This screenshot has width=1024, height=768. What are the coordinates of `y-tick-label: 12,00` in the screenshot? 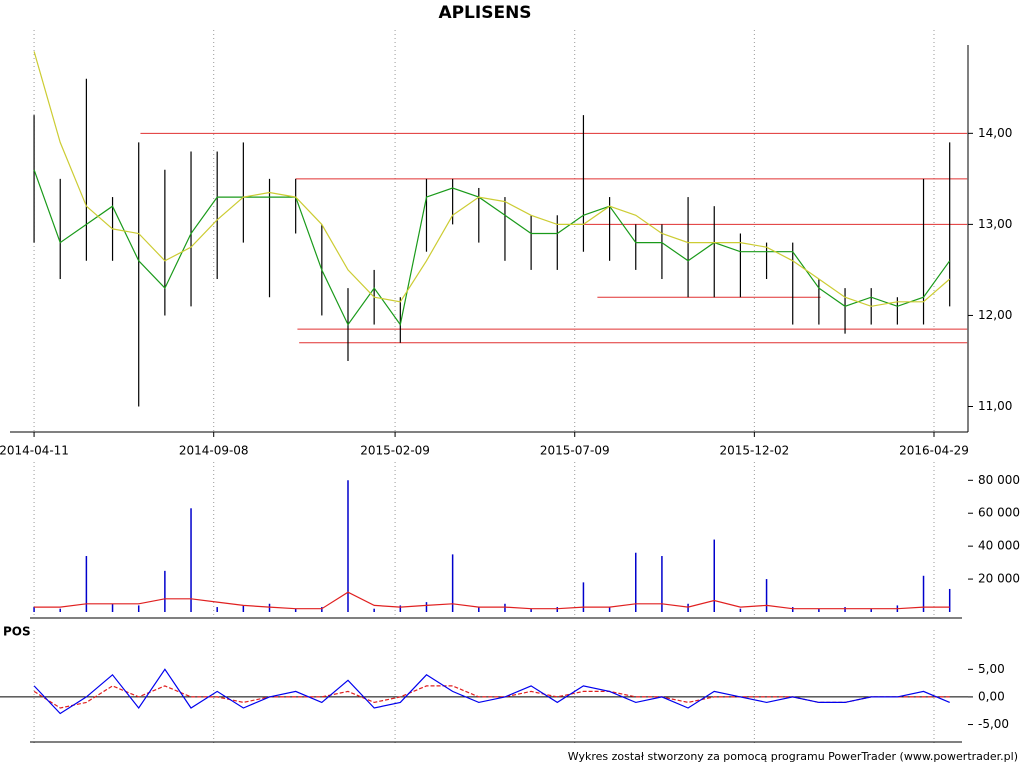 It's located at (995, 315).